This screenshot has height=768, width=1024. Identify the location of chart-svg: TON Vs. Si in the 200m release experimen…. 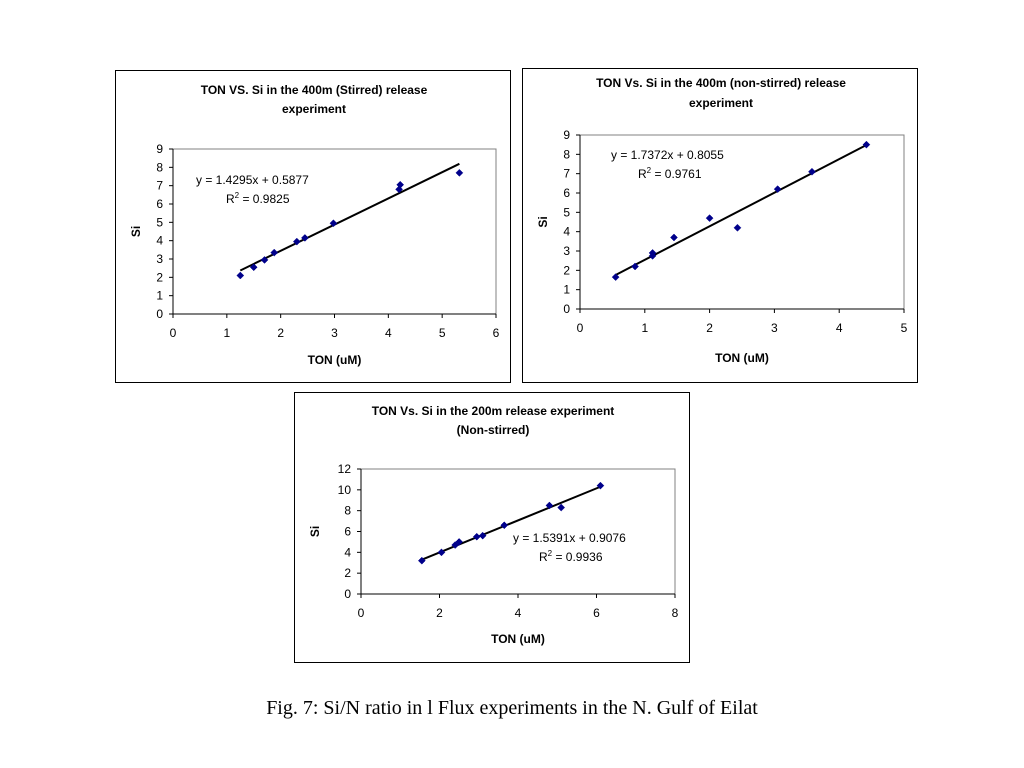
(493, 525).